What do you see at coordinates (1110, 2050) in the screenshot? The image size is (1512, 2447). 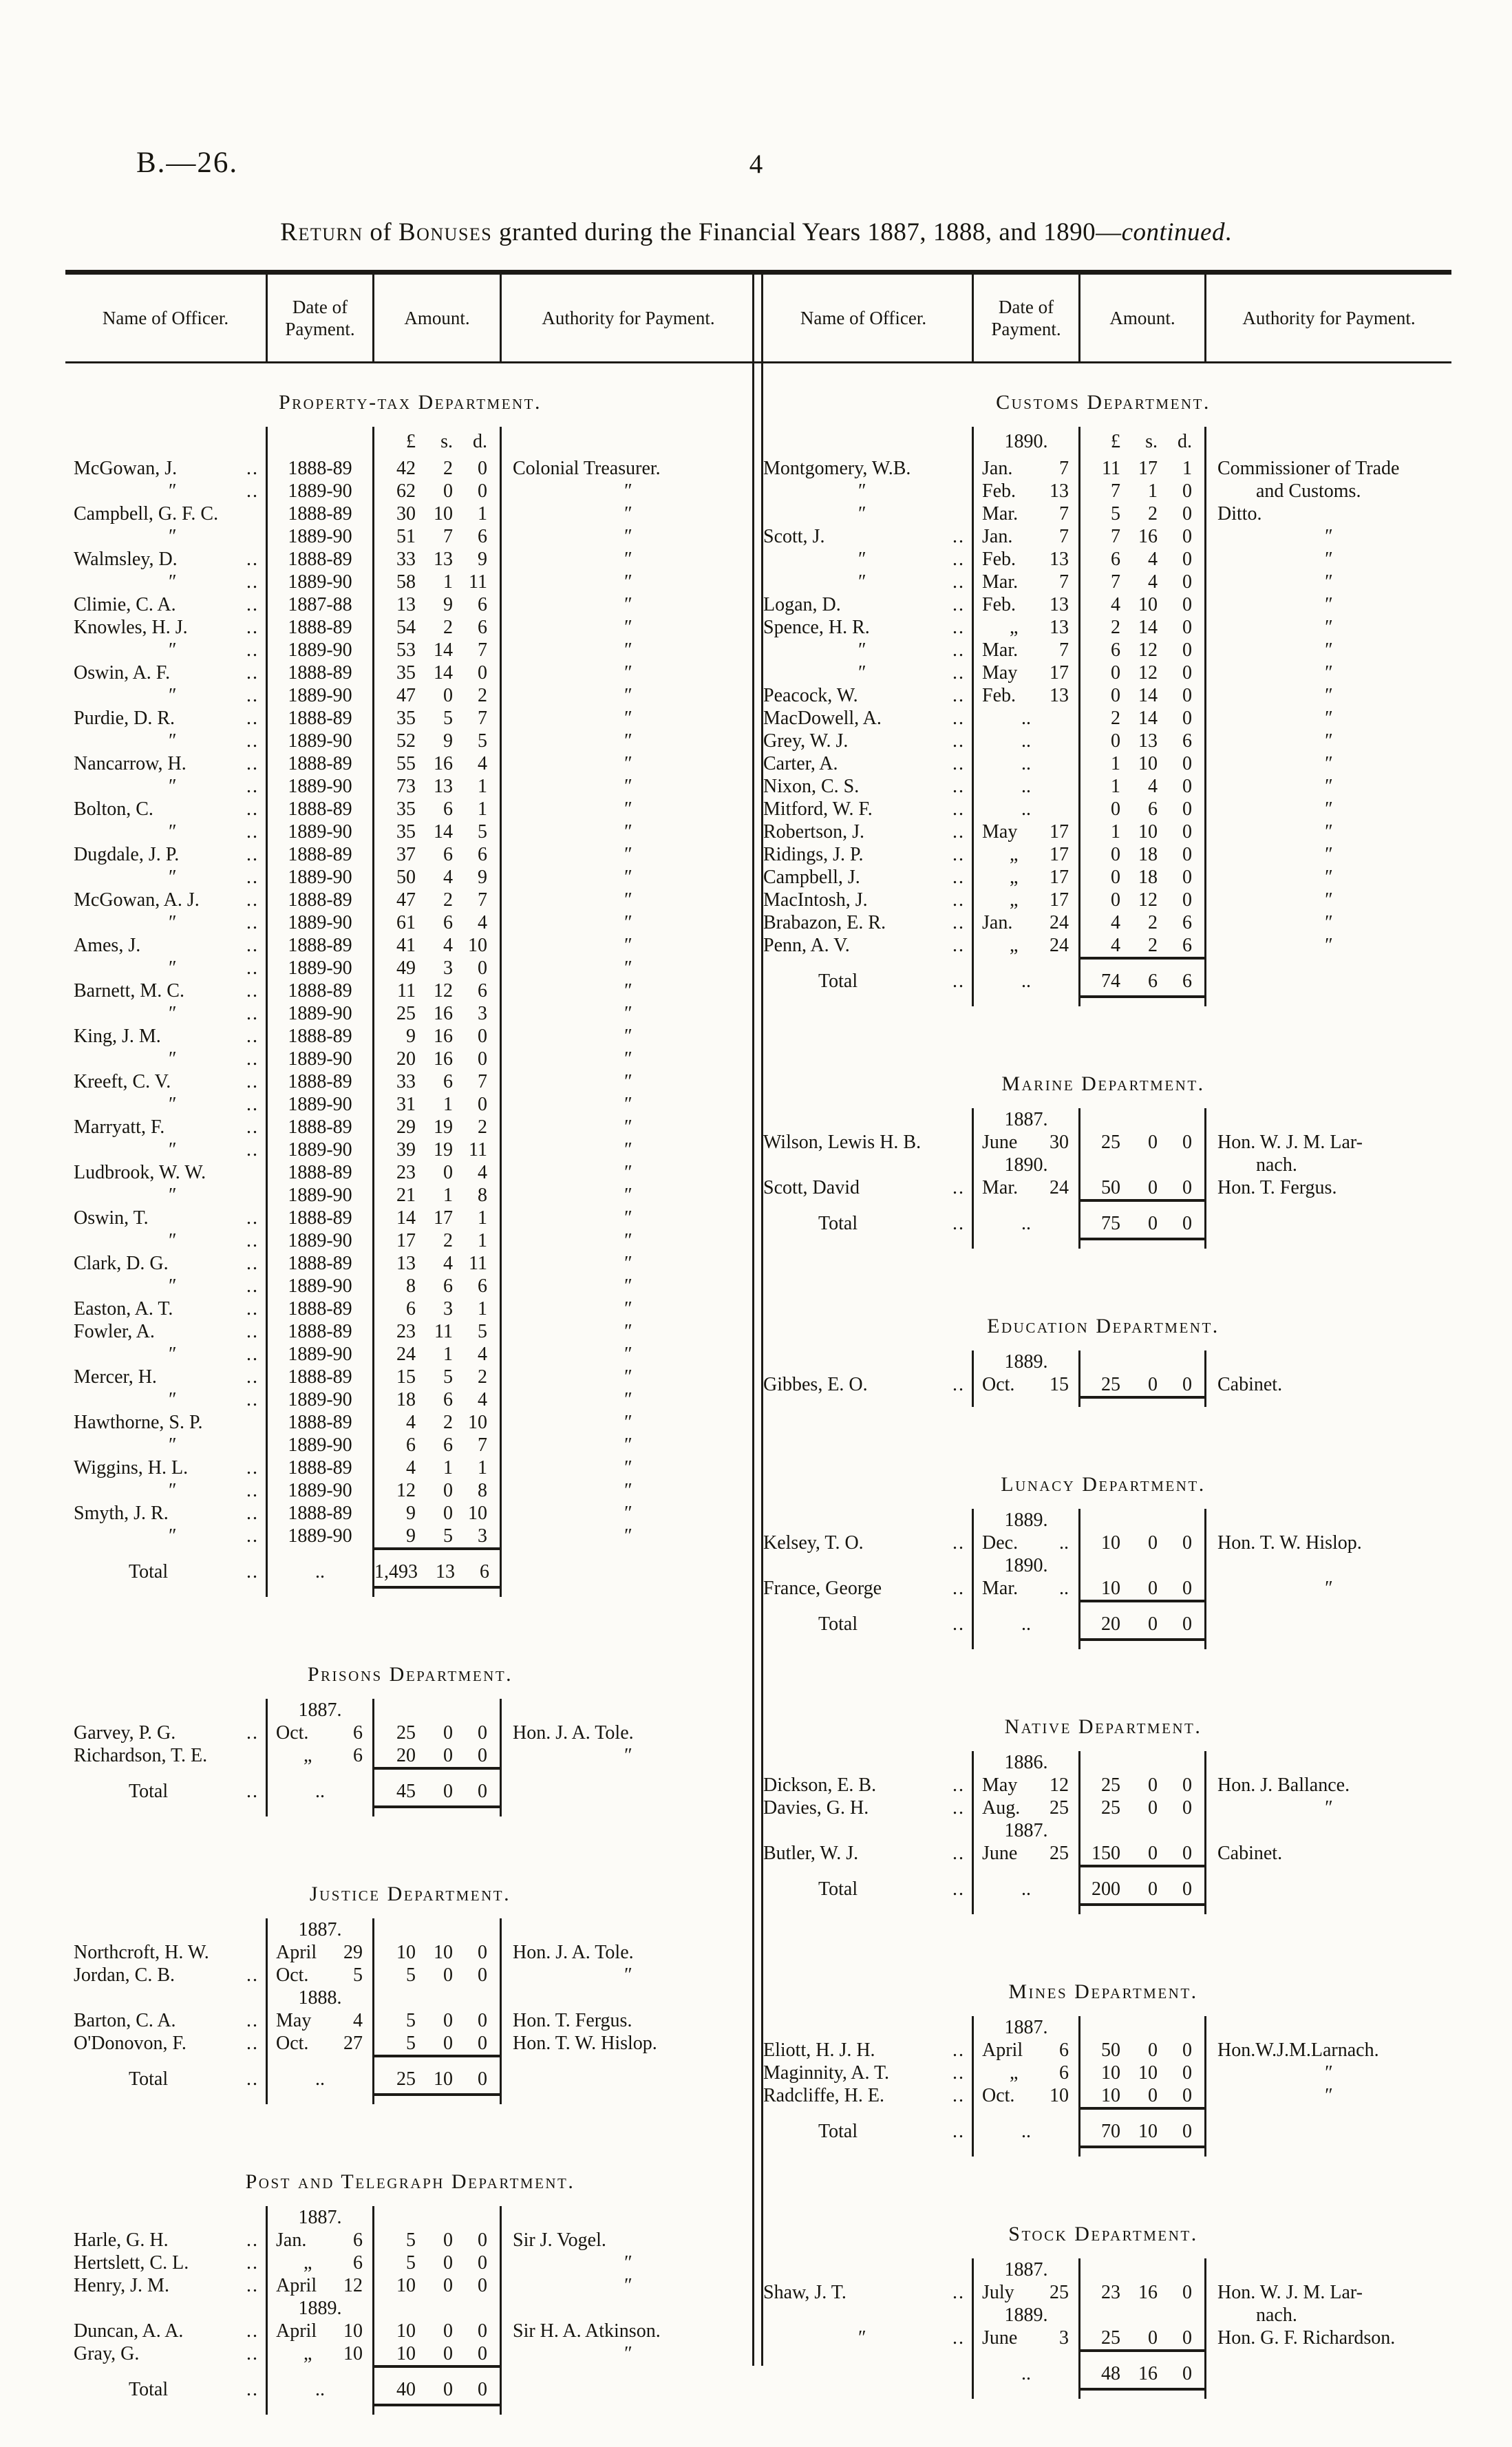 I see `amount-pounds: 50` at bounding box center [1110, 2050].